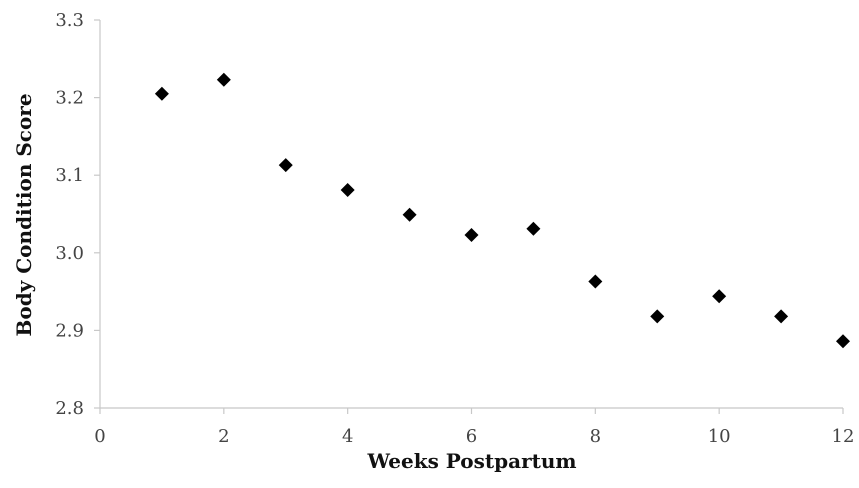  I want to click on x-tick-label: 12, so click(843, 436).